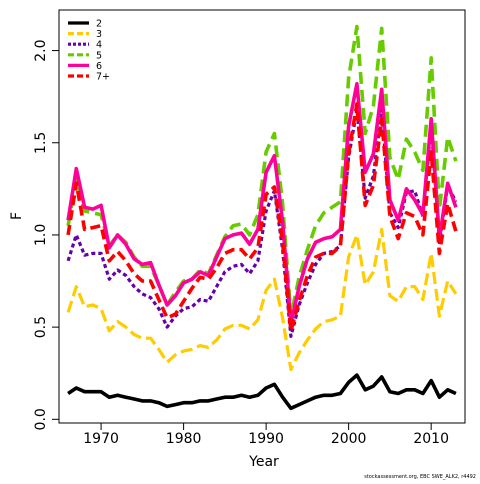 This screenshot has width=480, height=484. What do you see at coordinates (41, 143) in the screenshot?
I see `y-tick-label: 1.5` at bounding box center [41, 143].